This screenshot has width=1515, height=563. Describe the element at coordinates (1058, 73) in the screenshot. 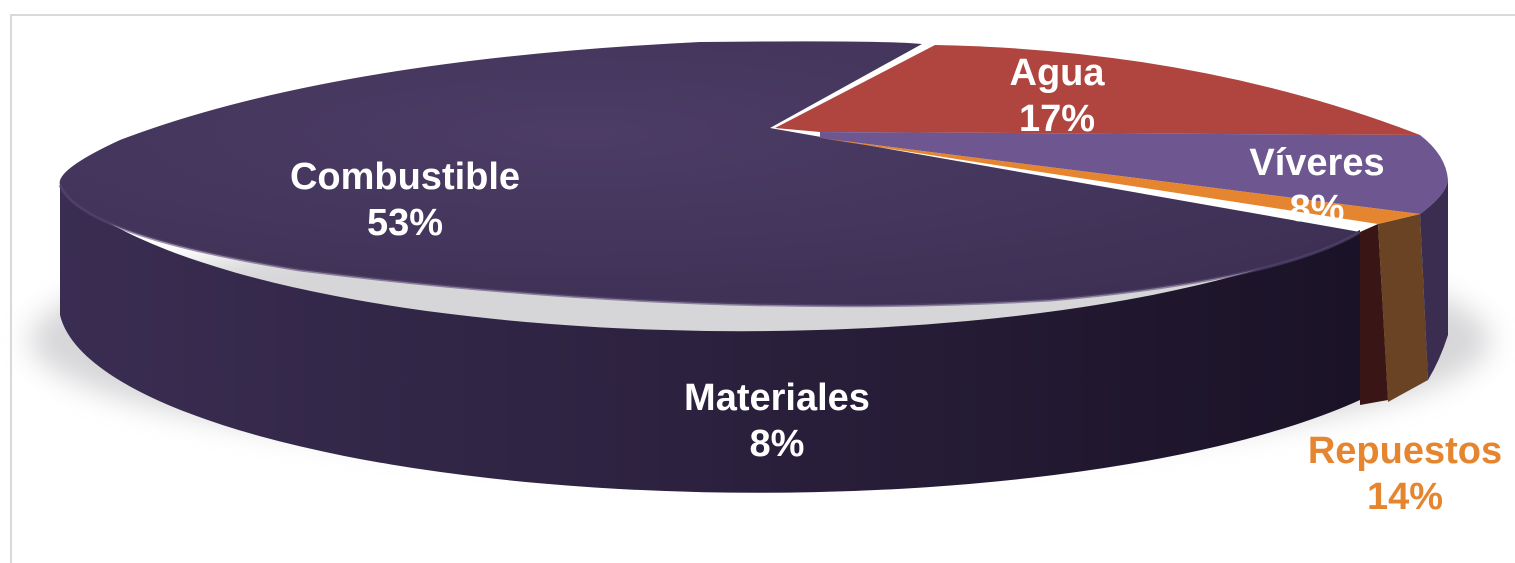

I see `slice-label-agua: Agua` at that location.